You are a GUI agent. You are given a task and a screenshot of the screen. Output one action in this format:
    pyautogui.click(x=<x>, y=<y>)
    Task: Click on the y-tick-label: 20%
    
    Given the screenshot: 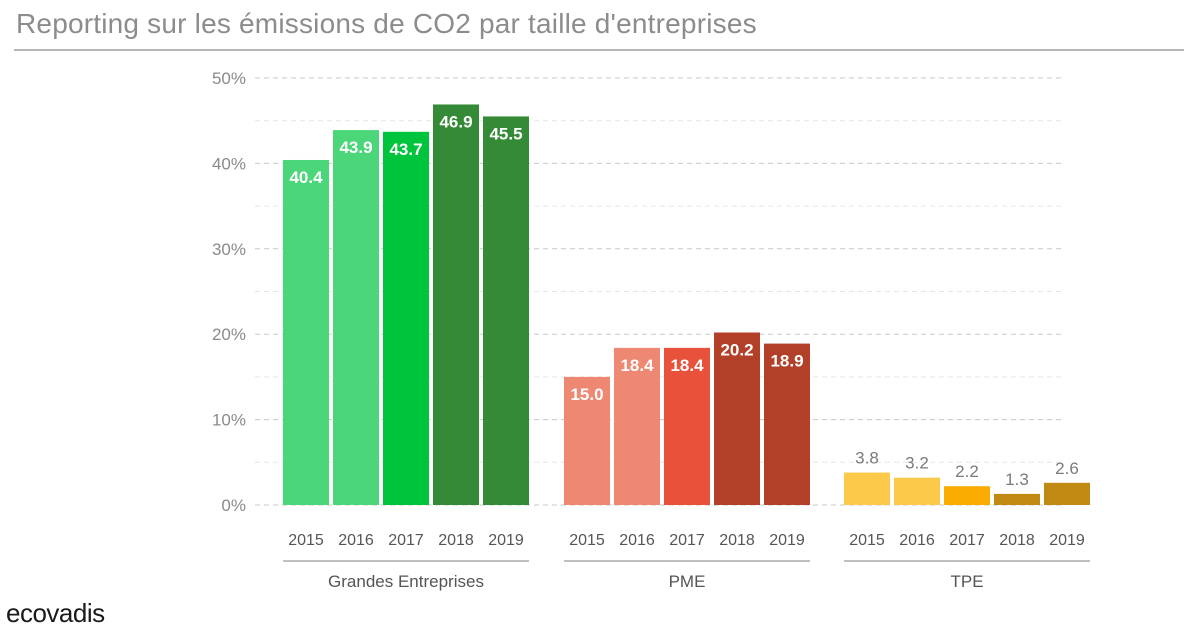 What is the action you would take?
    pyautogui.click(x=229, y=334)
    